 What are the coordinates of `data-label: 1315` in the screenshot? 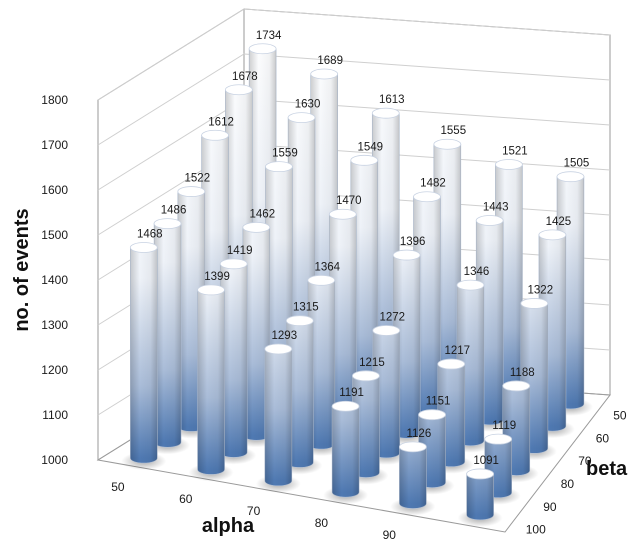 It's located at (306, 308).